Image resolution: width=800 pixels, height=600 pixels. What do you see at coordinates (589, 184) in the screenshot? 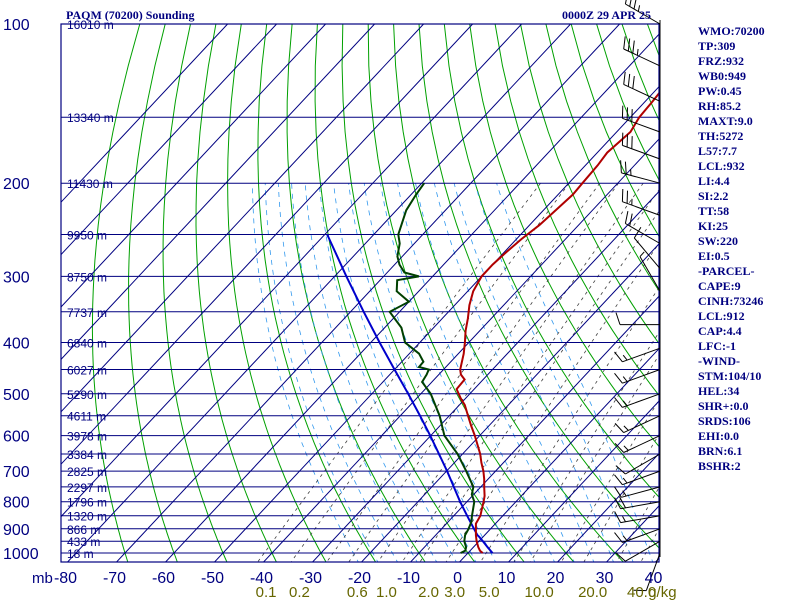
I see `dry-adiabat-line` at bounding box center [589, 184].